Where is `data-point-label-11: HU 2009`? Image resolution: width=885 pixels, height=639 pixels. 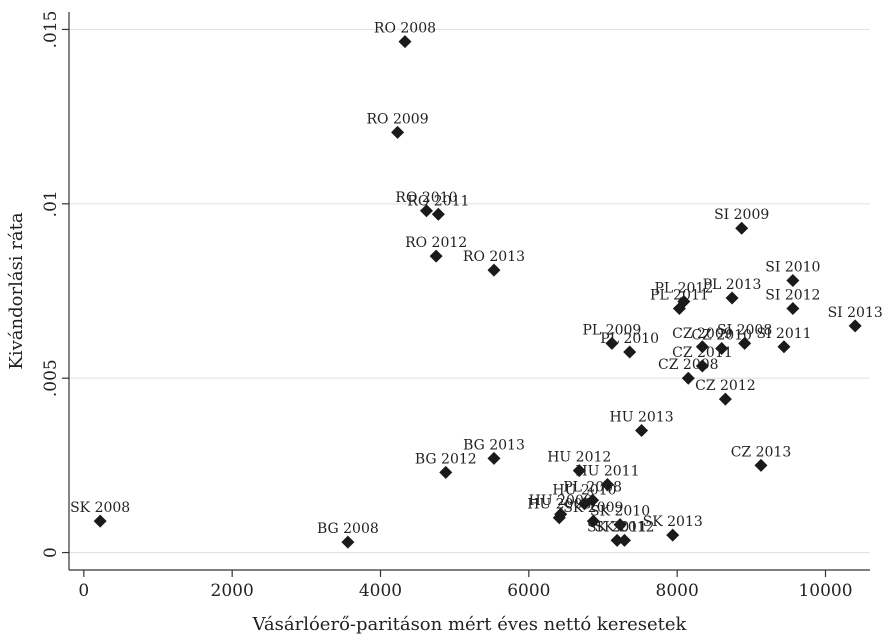
data-point-label-11: HU 2009 is located at coordinates (561, 501).